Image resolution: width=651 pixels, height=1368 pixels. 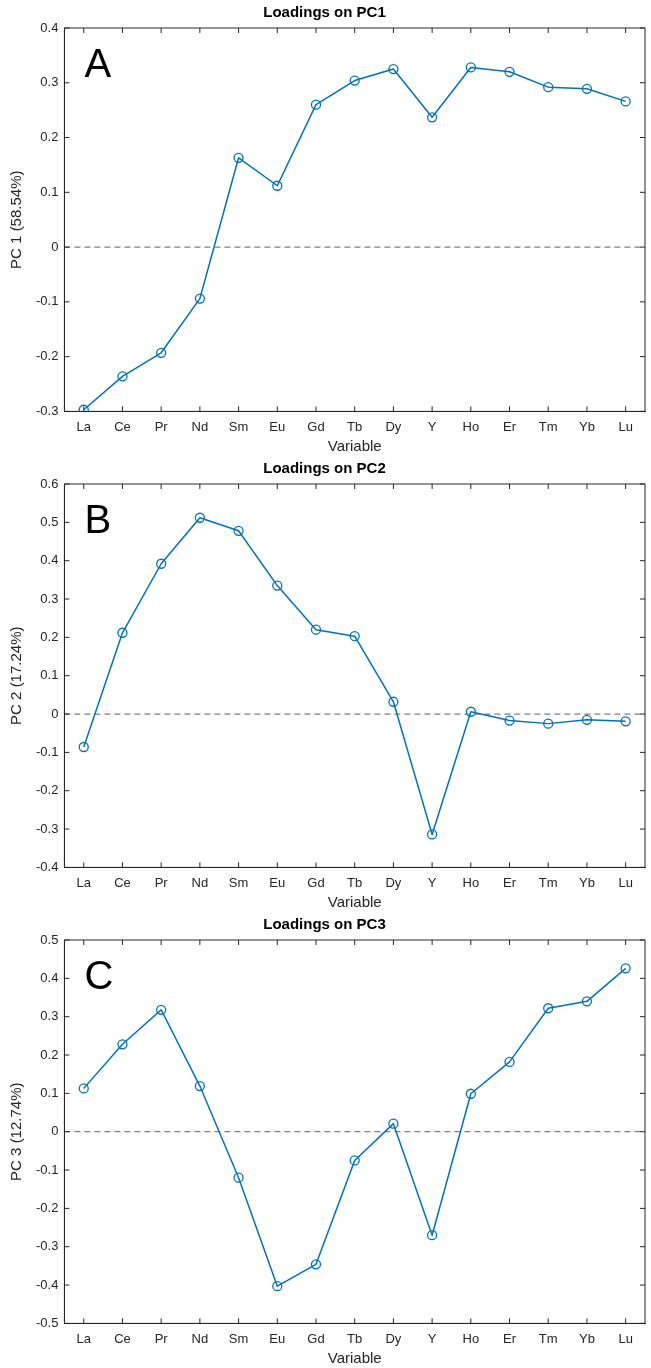 I want to click on y-tick-label: -0.5, so click(x=47, y=1322).